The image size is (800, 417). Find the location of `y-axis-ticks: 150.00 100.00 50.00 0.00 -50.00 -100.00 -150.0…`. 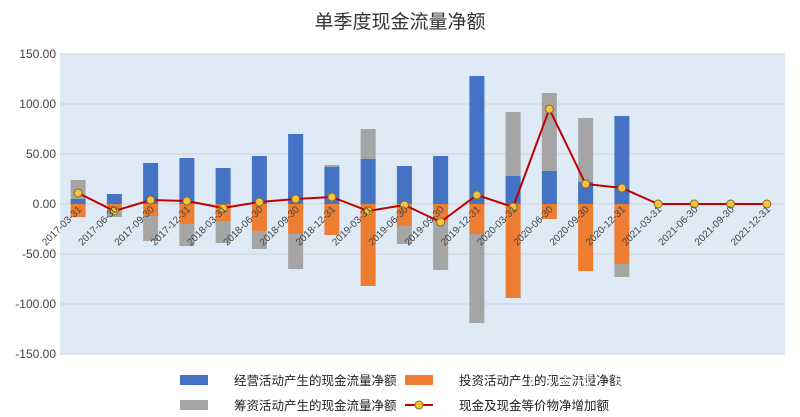

y-axis-ticks: 150.00 100.00 50.00 0.00 -50.00 -100.00 -150.0… is located at coordinates (35, 204).